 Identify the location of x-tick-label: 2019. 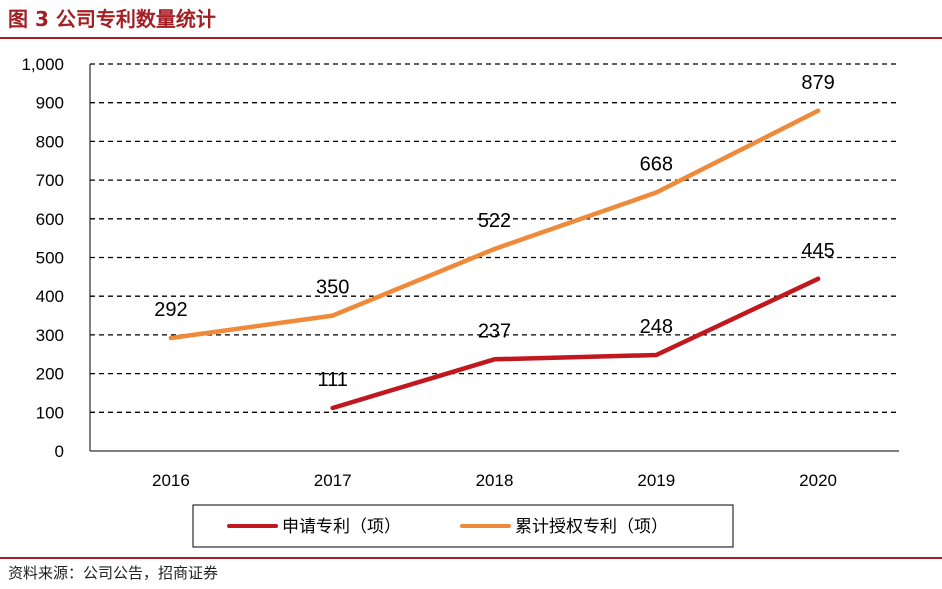
(656, 480).